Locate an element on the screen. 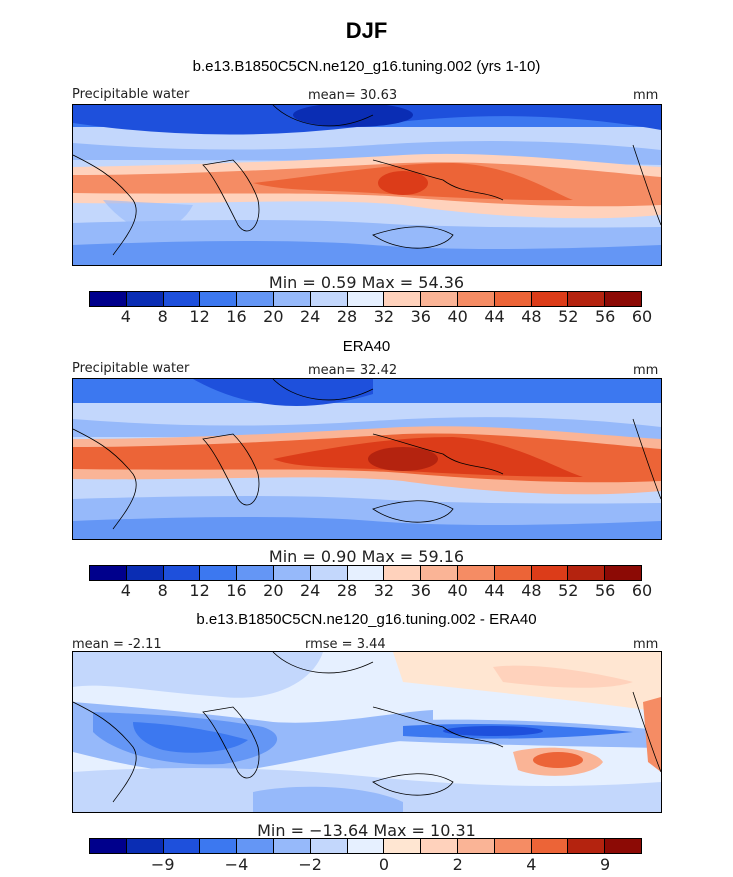 Image resolution: width=733 pixels, height=877 pixels. panel3-map-field is located at coordinates (367, 732).